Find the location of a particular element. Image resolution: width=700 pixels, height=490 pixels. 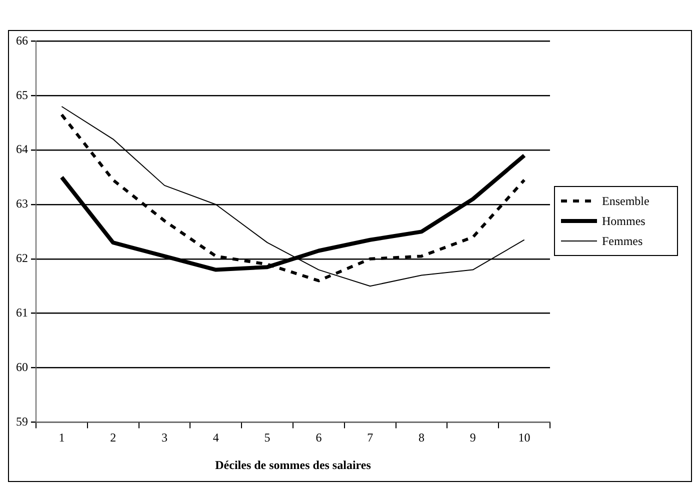

x-tick-label: 1 is located at coordinates (61, 437).